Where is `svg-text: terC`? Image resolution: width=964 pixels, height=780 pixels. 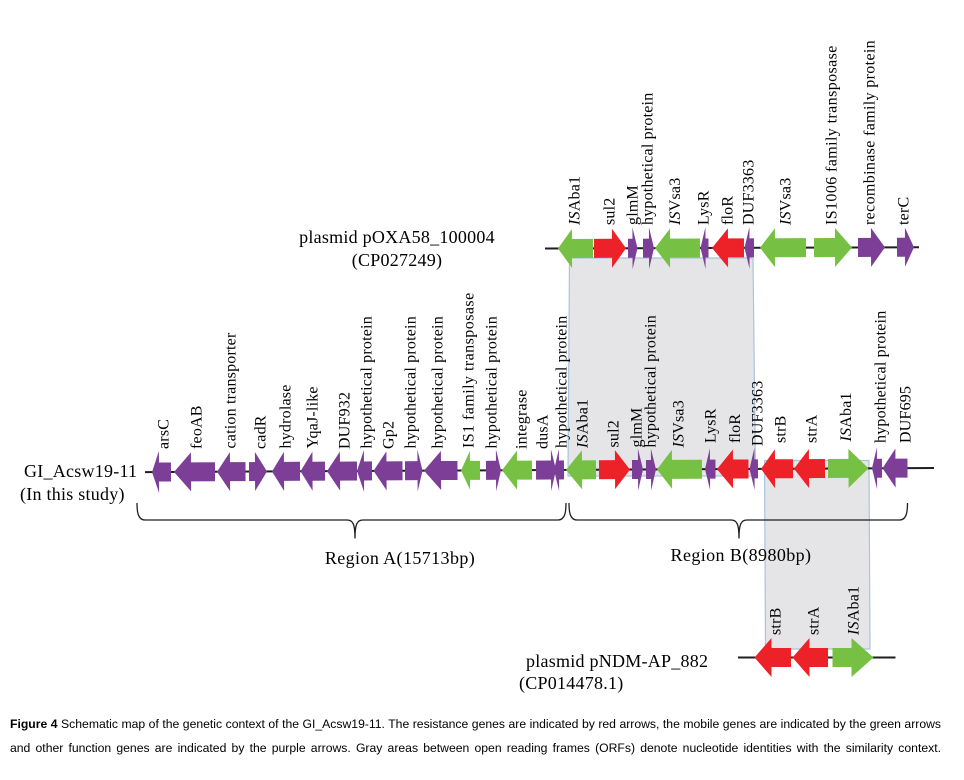 svg-text: terC is located at coordinates (904, 211).